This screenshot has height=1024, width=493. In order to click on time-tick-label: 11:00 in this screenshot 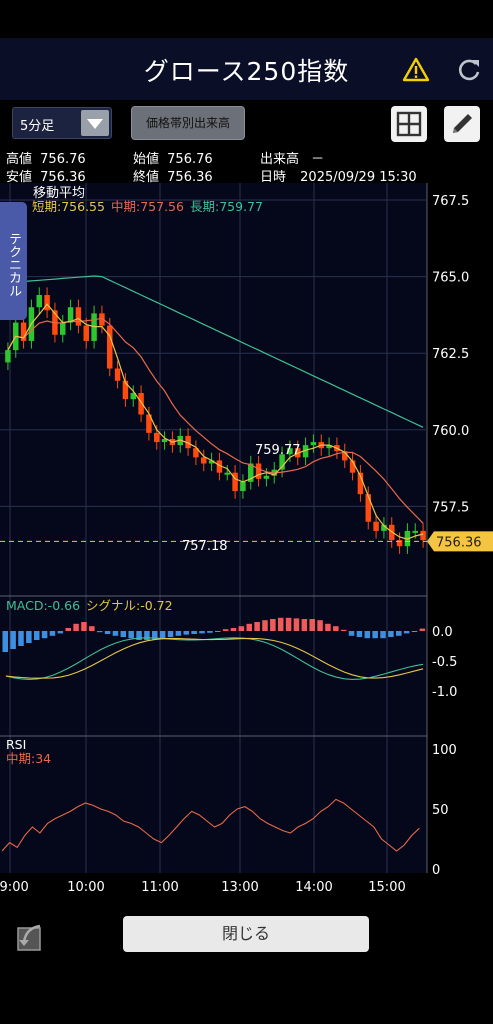, I will do `click(159, 887)`.